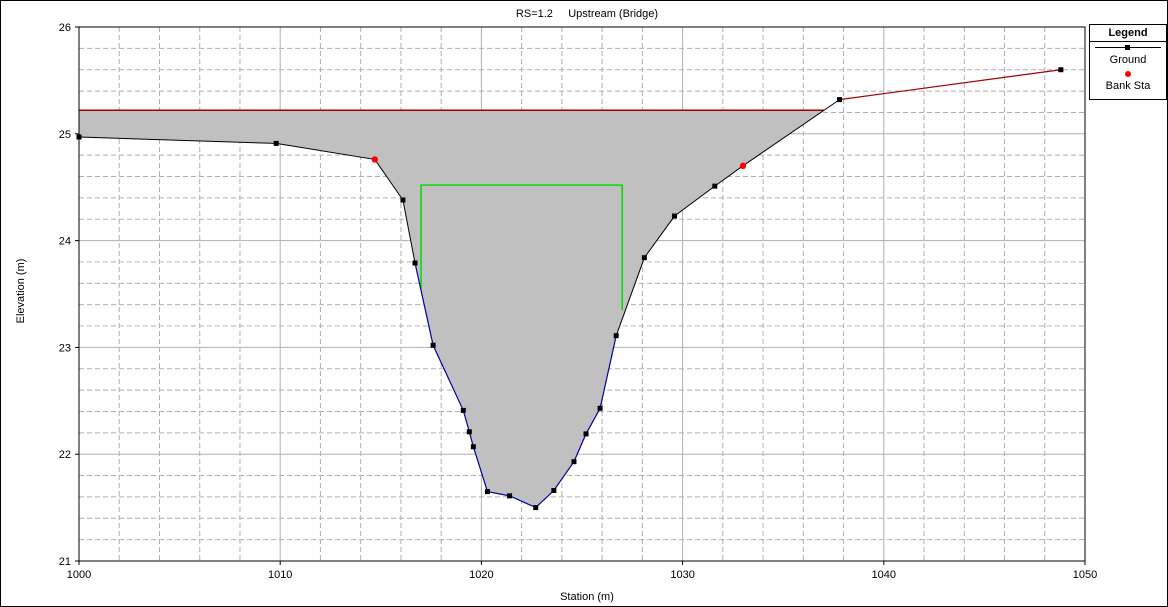 The height and width of the screenshot is (607, 1168). Describe the element at coordinates (65, 242) in the screenshot. I see `y-tick-label: 24` at that location.